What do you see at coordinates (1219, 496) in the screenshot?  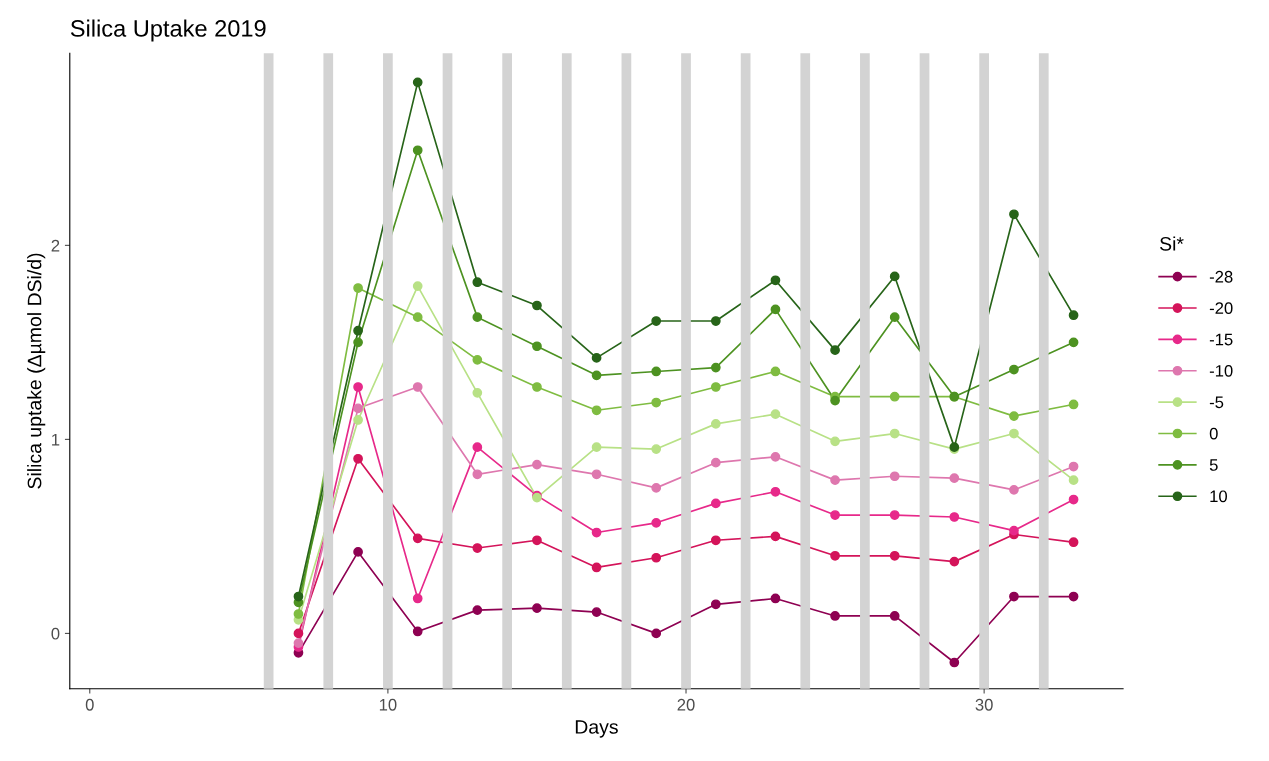 I see `legend-label: 10` at bounding box center [1219, 496].